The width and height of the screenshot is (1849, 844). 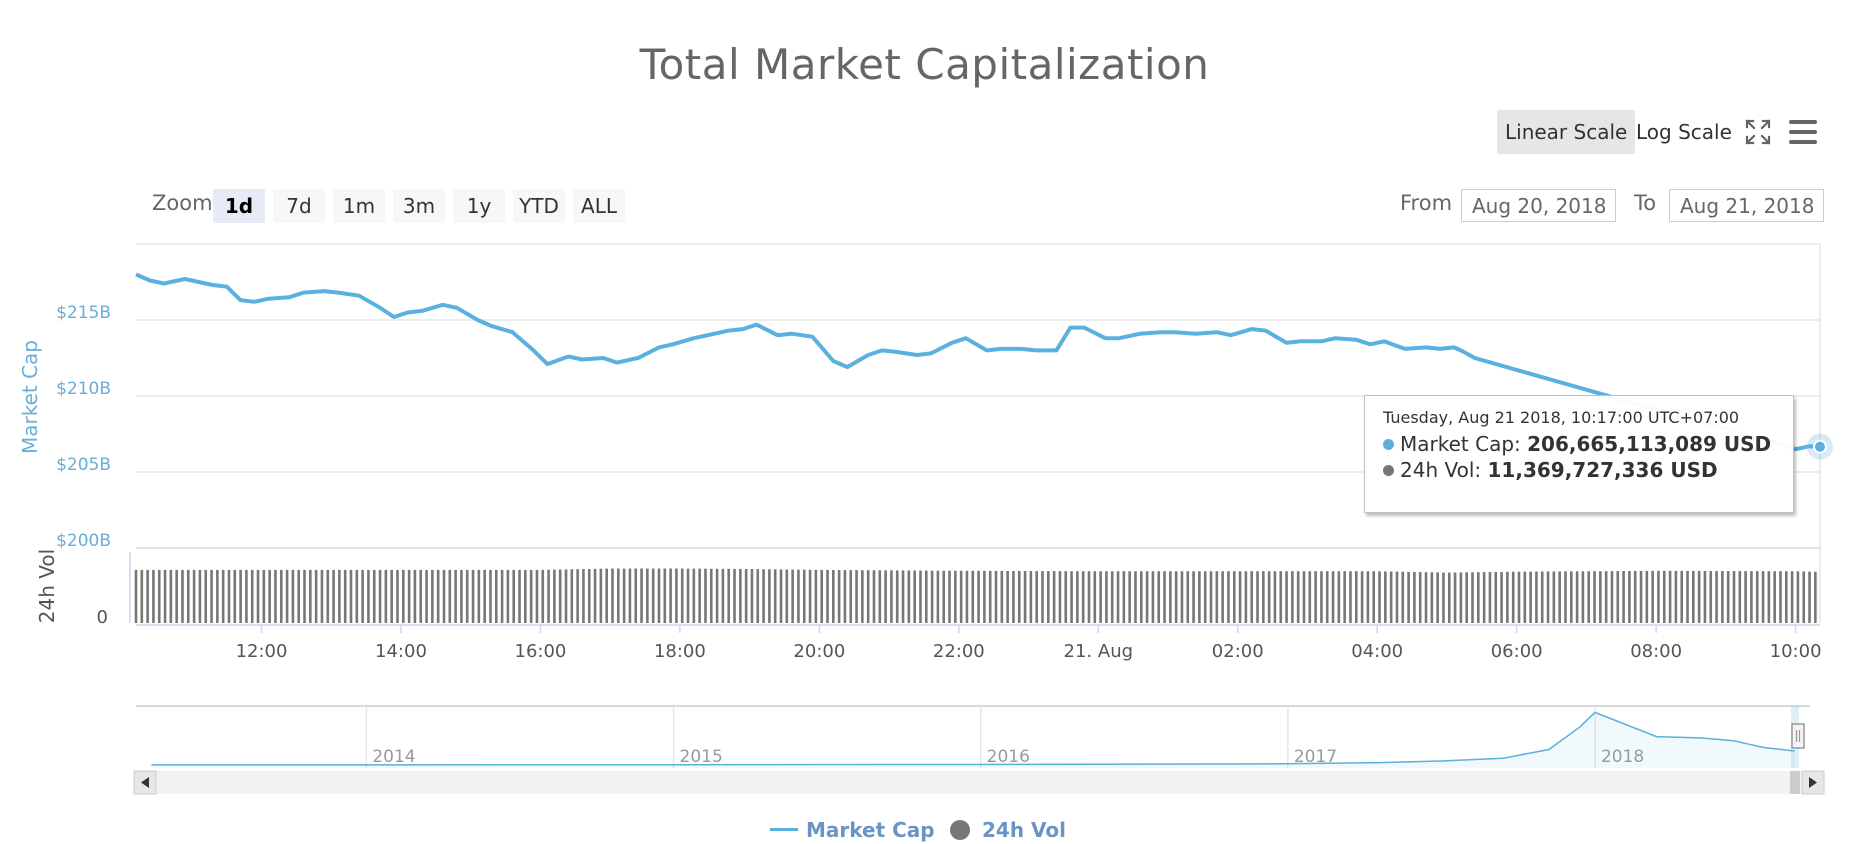 What do you see at coordinates (1649, 444) in the screenshot?
I see `tooltip-market-cap-value: 206,665,113,089 USD` at bounding box center [1649, 444].